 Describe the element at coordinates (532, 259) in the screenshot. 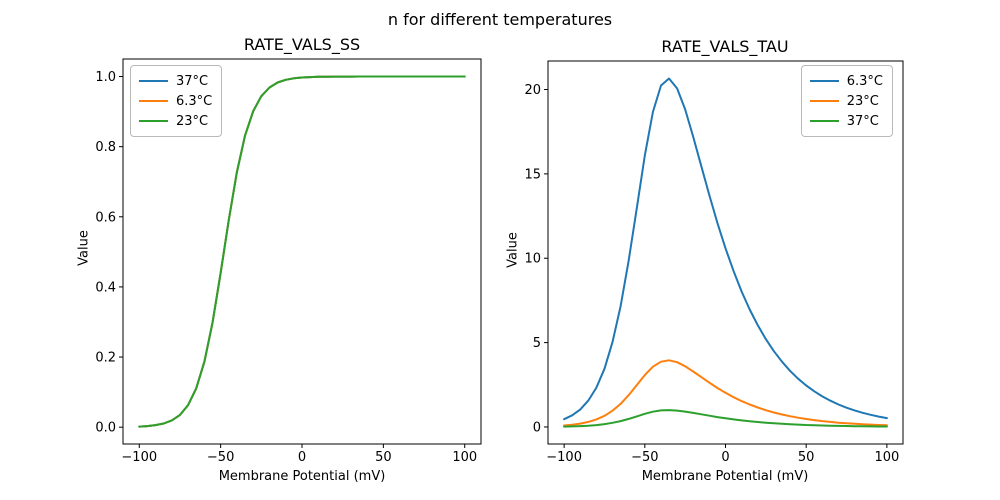

I see `y-tick-label: 10` at that location.